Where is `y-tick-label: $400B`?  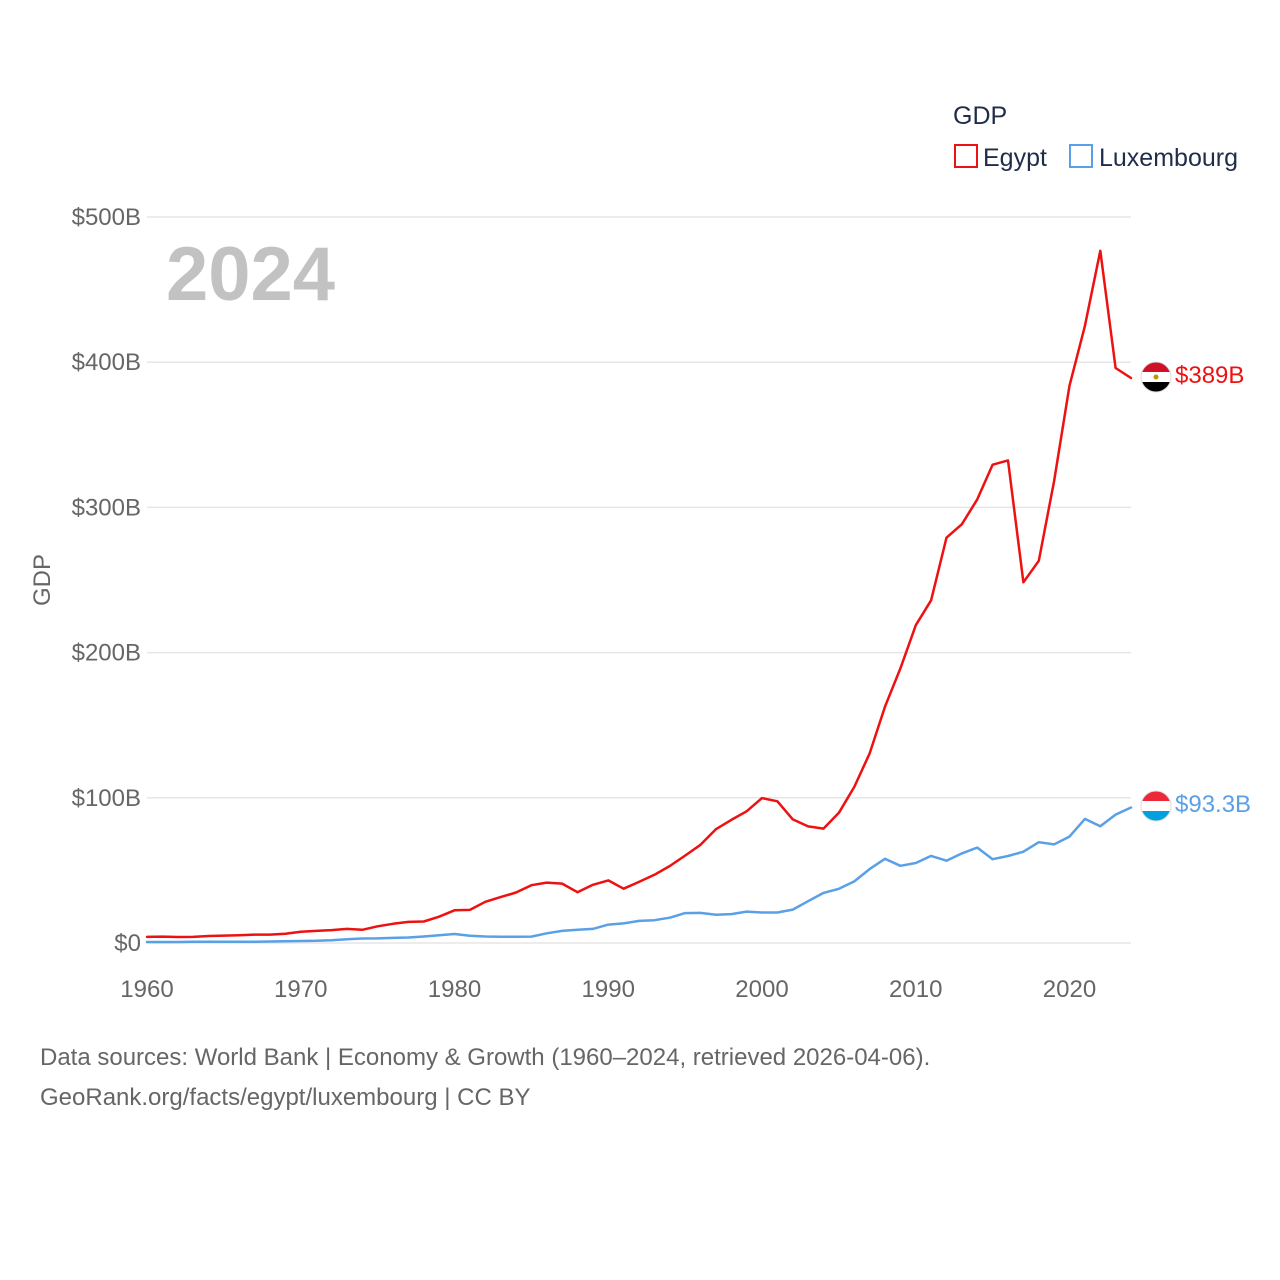
y-tick-label: $400B is located at coordinates (106, 362).